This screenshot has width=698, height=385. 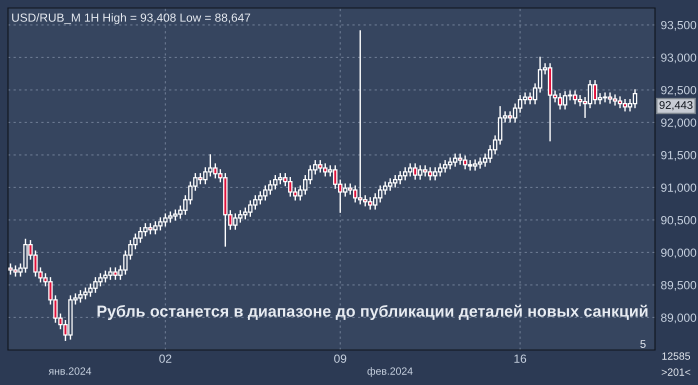 What do you see at coordinates (390, 372) in the screenshot?
I see `text: фев.2024` at bounding box center [390, 372].